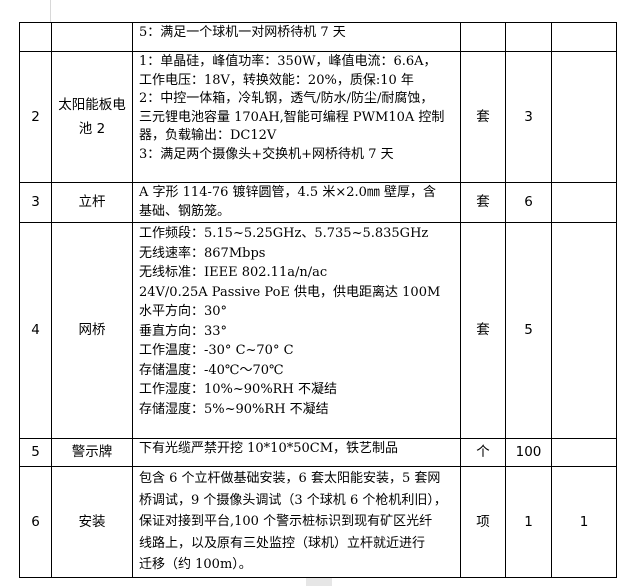 Image resolution: width=626 pixels, height=586 pixels. Describe the element at coordinates (208, 135) in the screenshot. I see `description-line: 器，负载输出：DC12V` at that location.